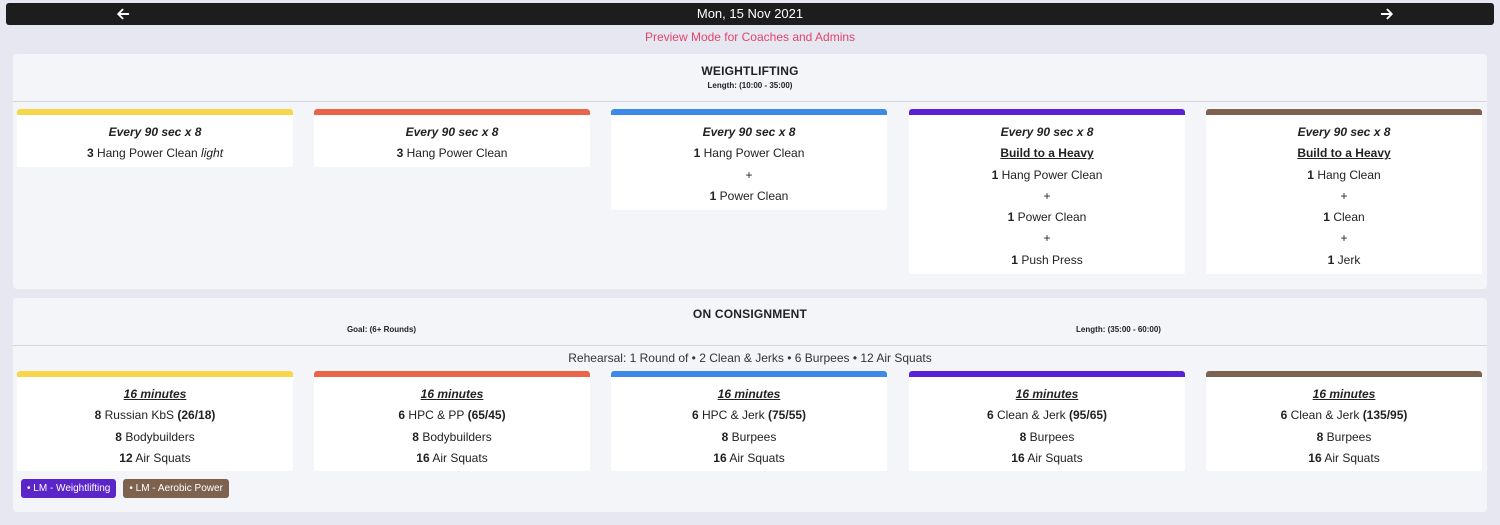 Image resolution: width=1500 pixels, height=525 pixels. I want to click on movement-line: 6 Clean & Jerk (135/95), so click(1344, 415).